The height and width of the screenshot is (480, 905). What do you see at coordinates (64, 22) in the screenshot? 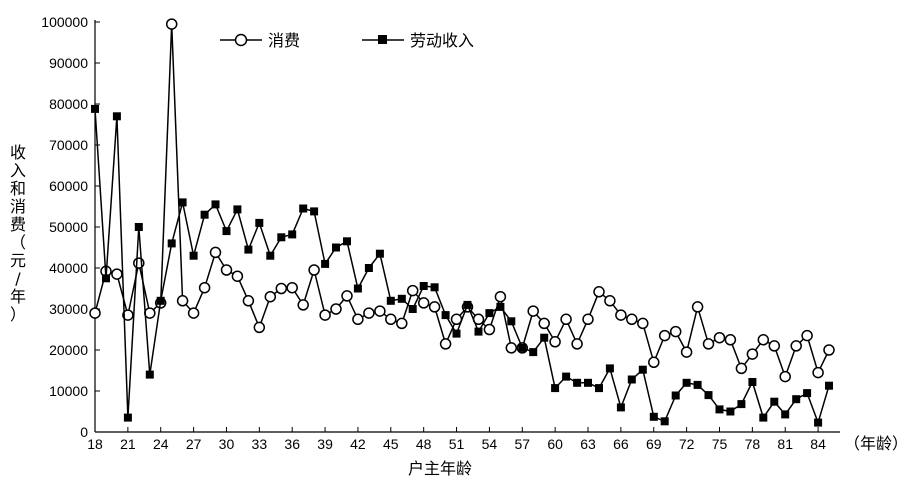
I see `y-tick-label: 100000` at bounding box center [64, 22].